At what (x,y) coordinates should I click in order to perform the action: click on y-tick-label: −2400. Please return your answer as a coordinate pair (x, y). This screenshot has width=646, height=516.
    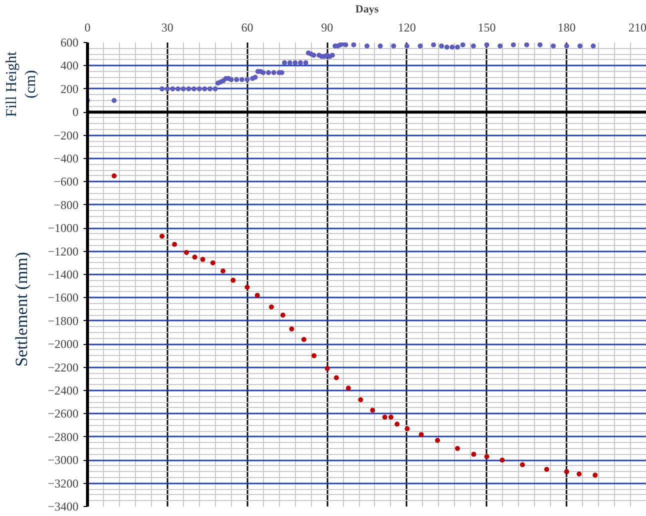
    Looking at the image, I should click on (63, 391).